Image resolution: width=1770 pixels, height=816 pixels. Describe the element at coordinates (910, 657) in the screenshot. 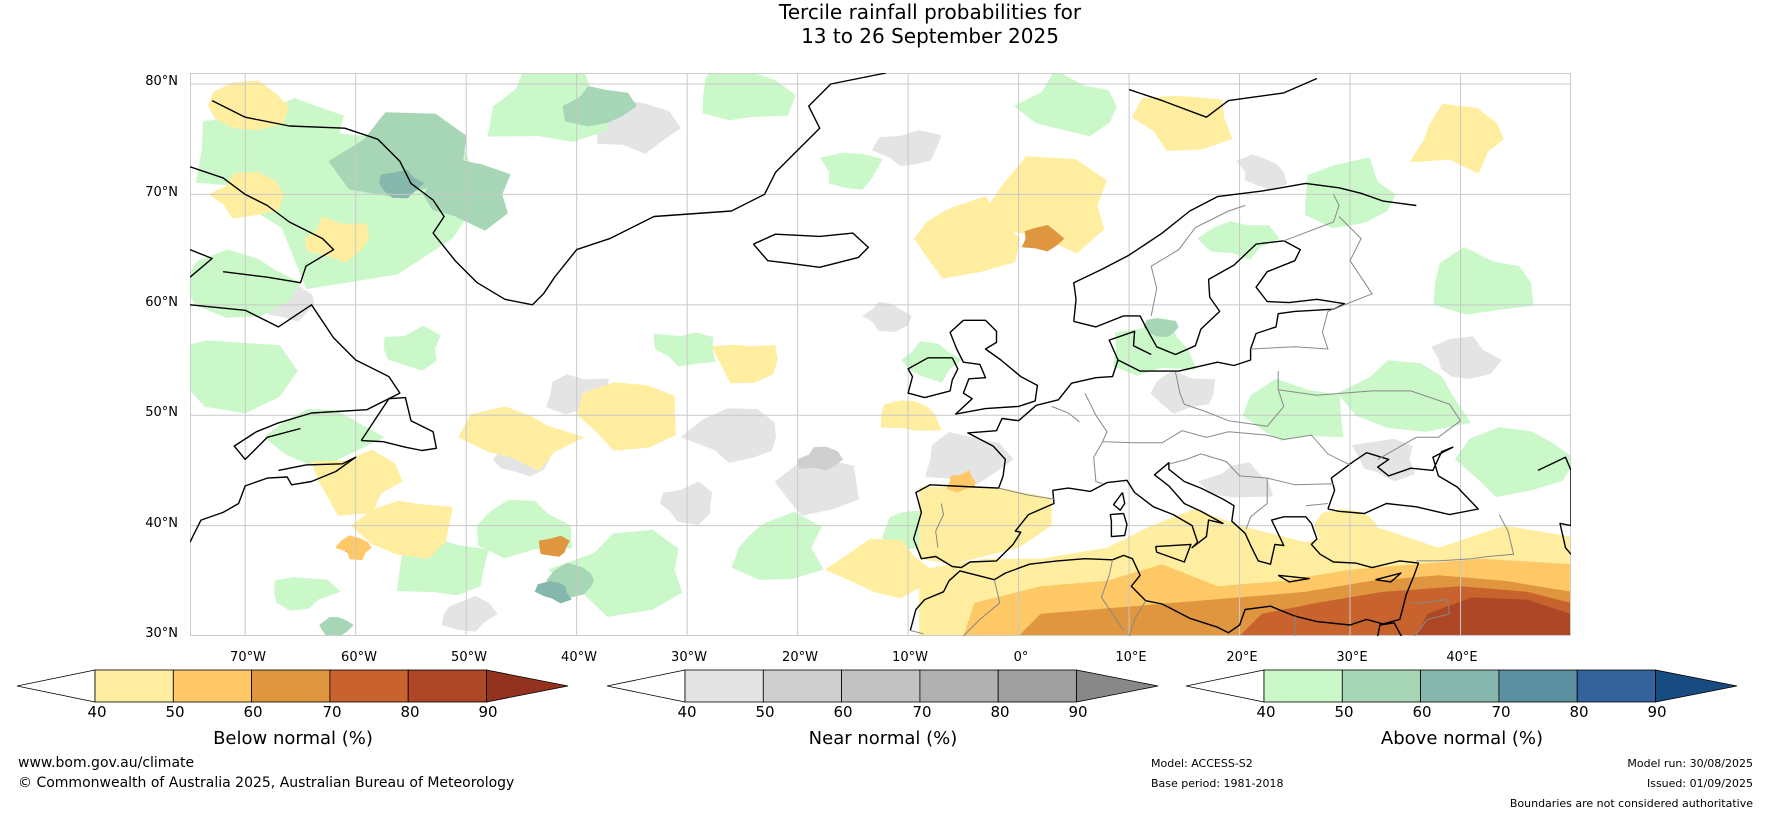

I see `lon-label-10w: 10°W` at that location.